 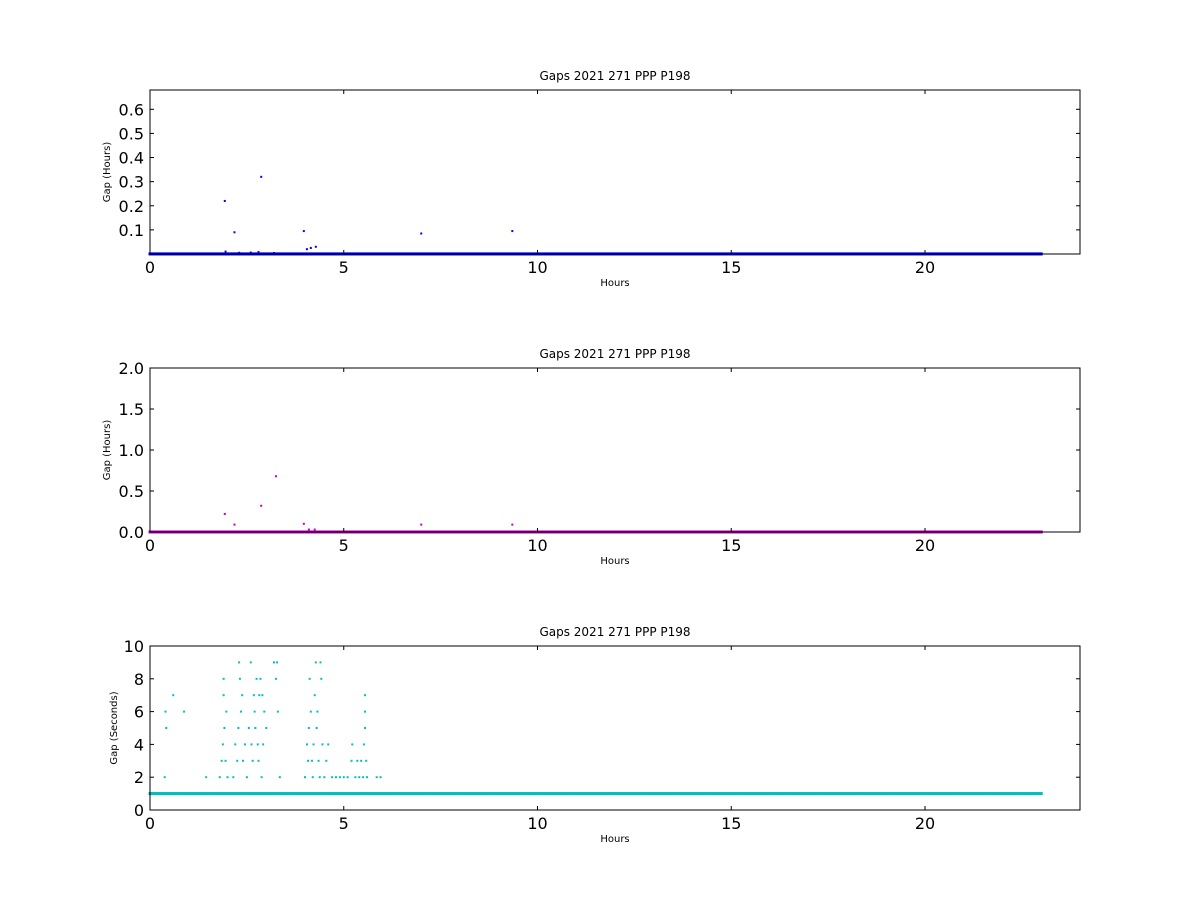 I want to click on x-tick-label: 0, so click(x=150, y=267).